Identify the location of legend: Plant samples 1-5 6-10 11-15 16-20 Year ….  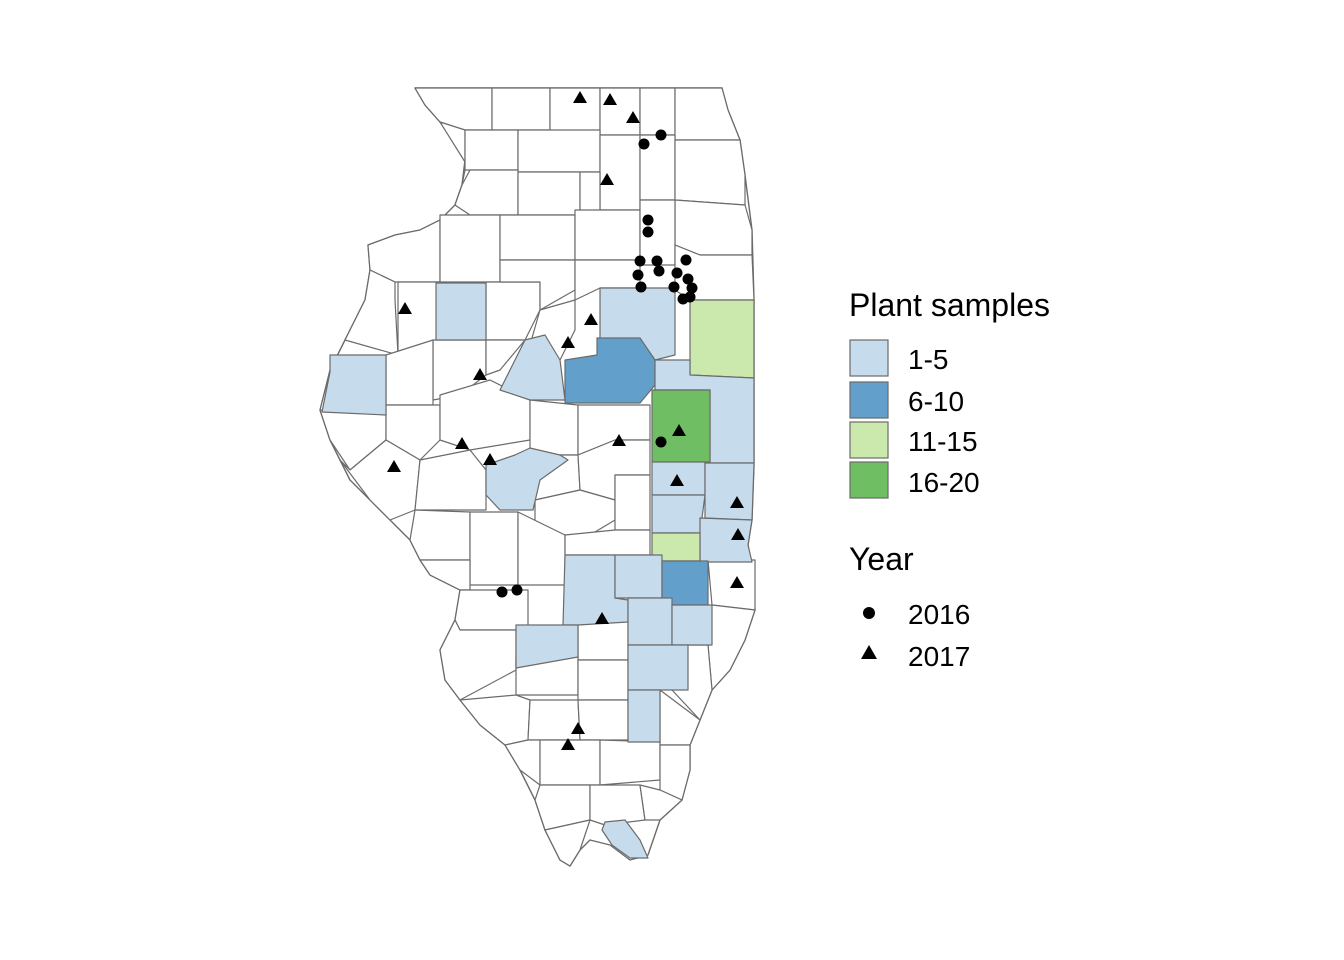
(949, 479).